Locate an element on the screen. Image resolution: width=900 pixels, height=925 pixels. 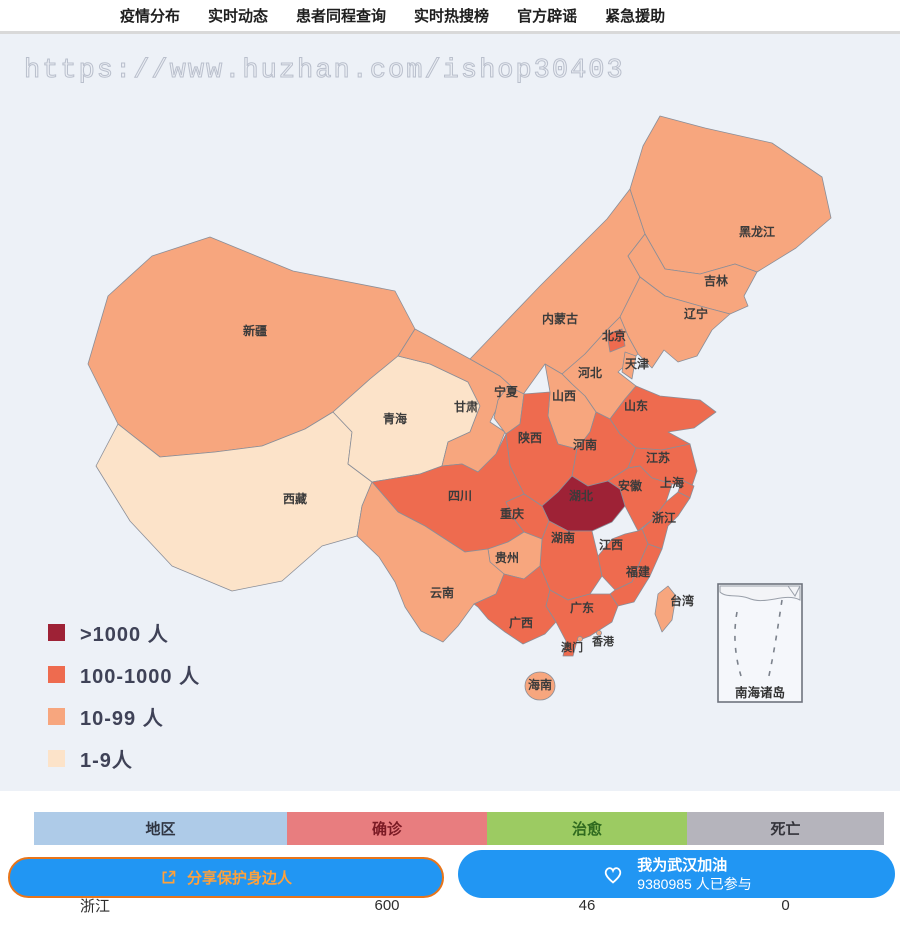
cheer-wuhan-button: 我为武汉加油 9380985 人已参与 is located at coordinates (676, 874).